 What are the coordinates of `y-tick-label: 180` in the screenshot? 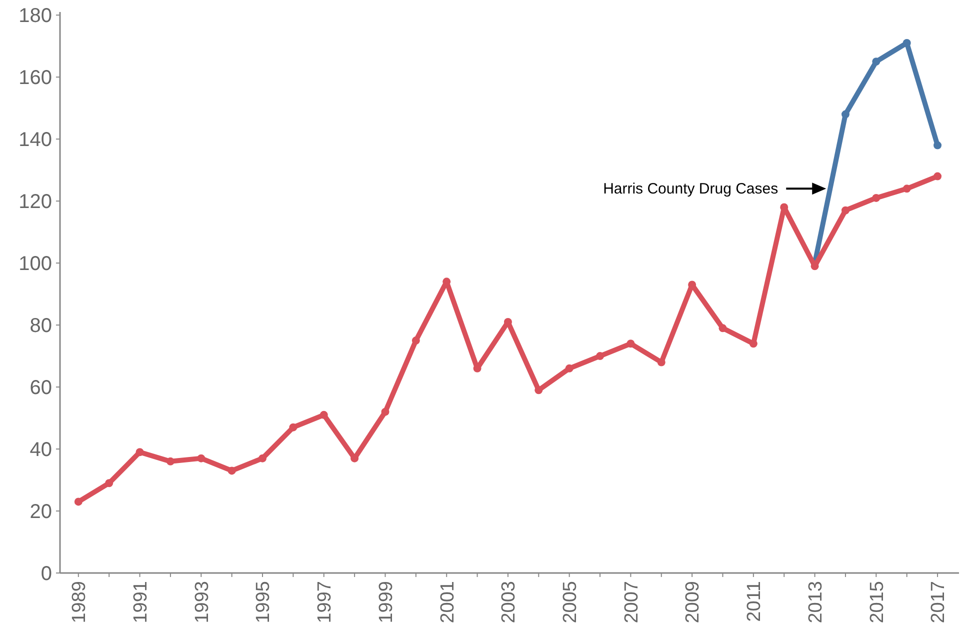 It's located at (35, 16).